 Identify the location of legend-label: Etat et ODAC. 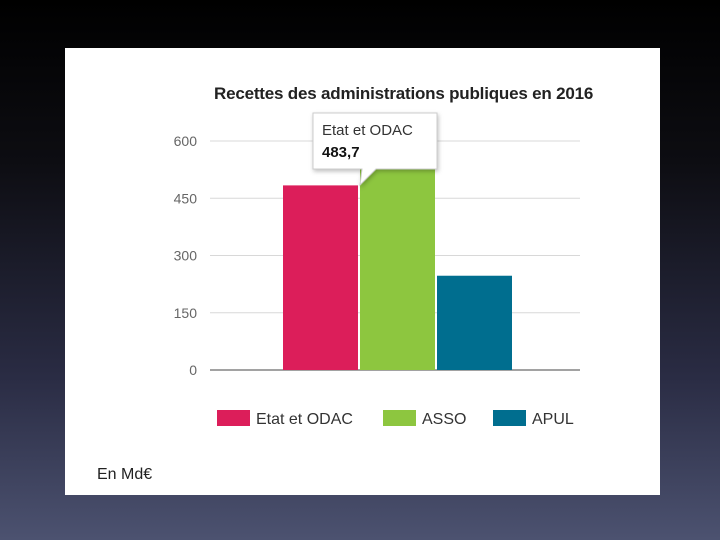
(304, 419).